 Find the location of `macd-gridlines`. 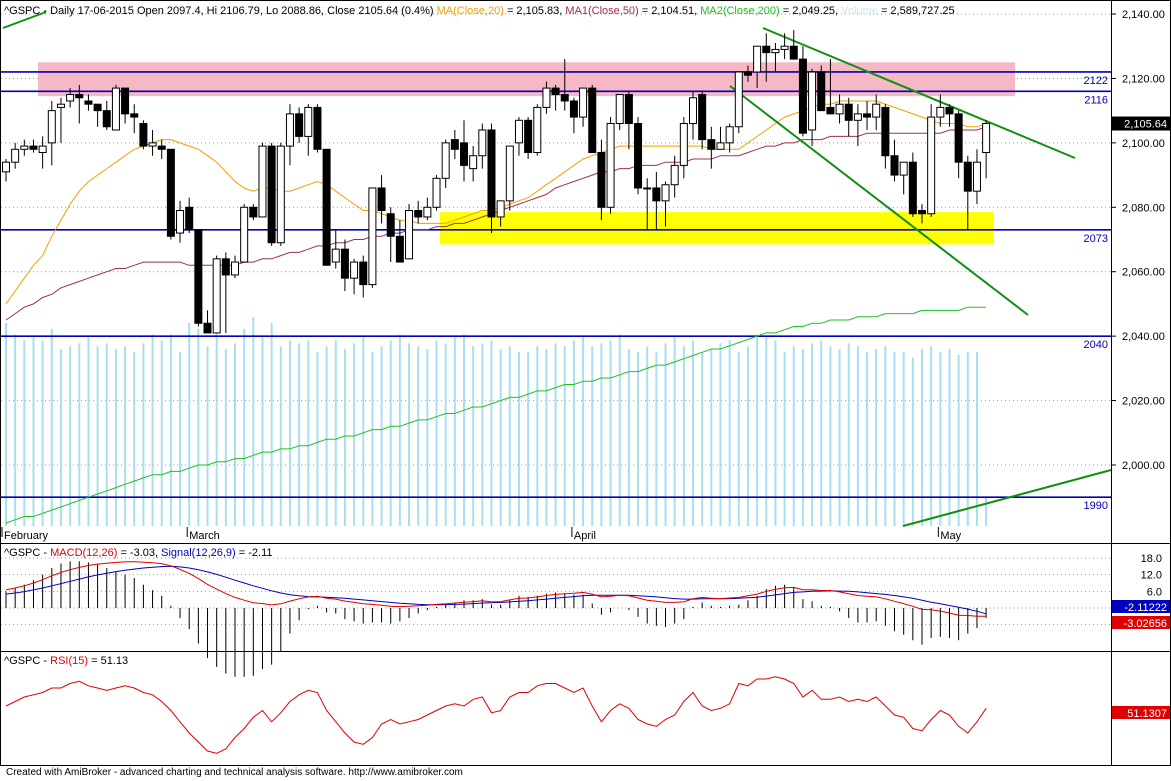

macd-gridlines is located at coordinates (556, 591).